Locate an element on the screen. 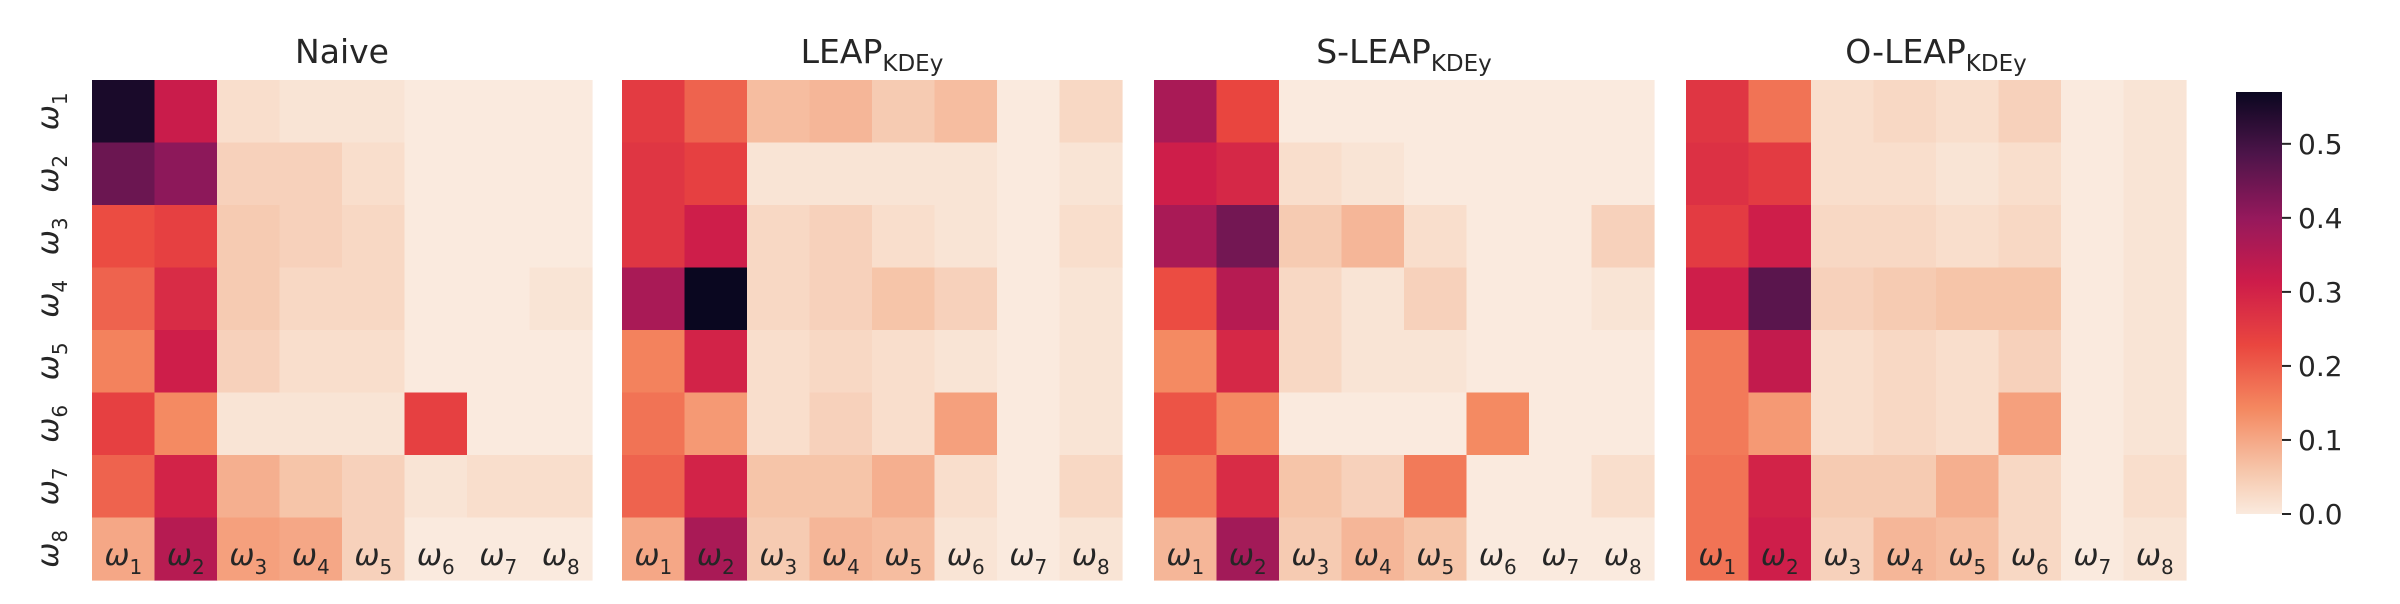 This screenshot has height=604, width=2400. x-tick-label: ω8 is located at coordinates (561, 558).